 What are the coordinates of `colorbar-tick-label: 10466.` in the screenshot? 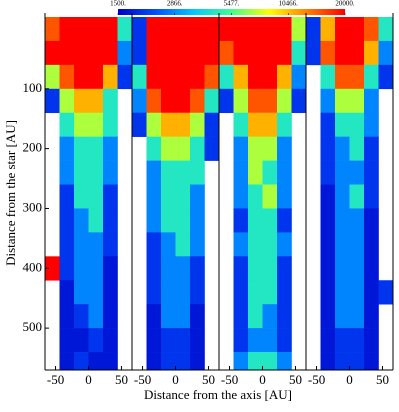 It's located at (289, 4).